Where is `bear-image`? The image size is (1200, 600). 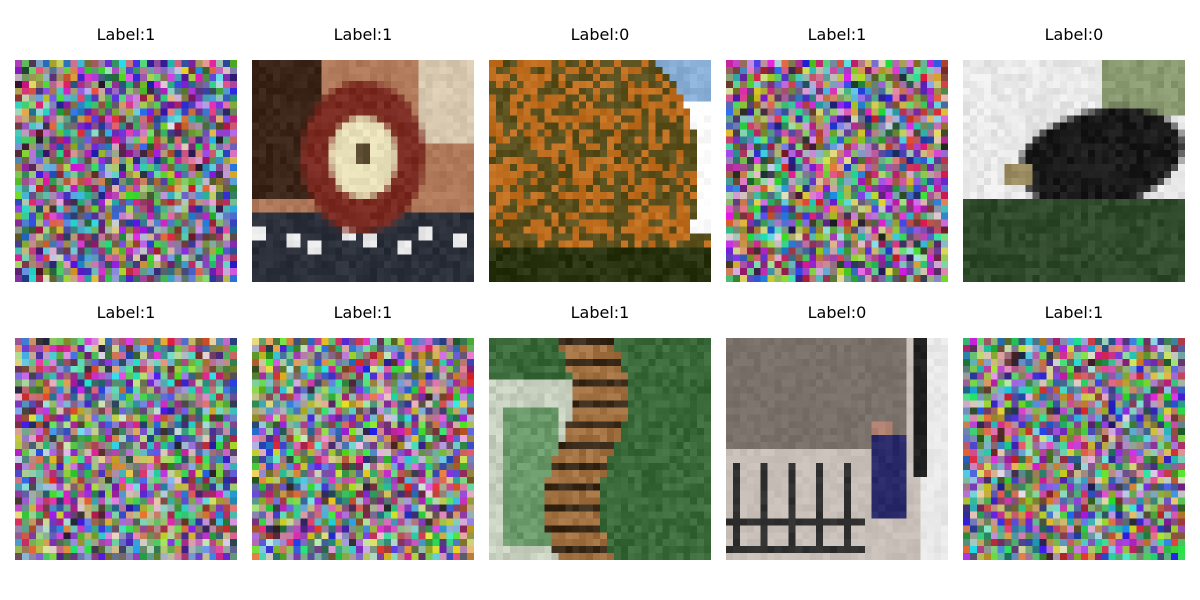 bear-image is located at coordinates (1074, 171).